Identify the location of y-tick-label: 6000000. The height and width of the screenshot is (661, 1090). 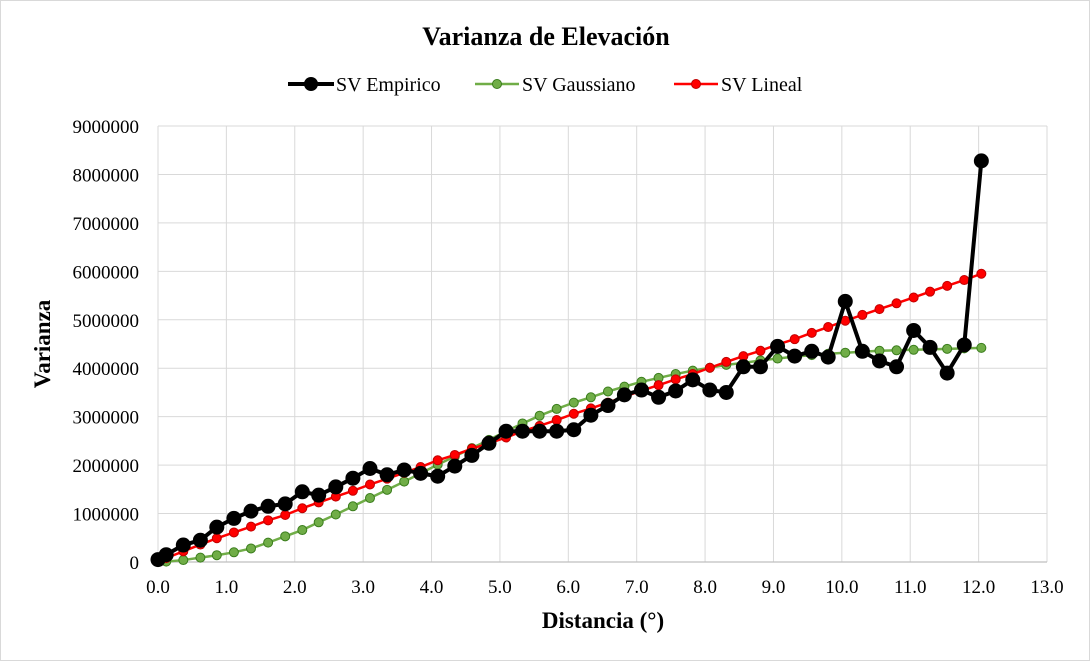
(106, 272).